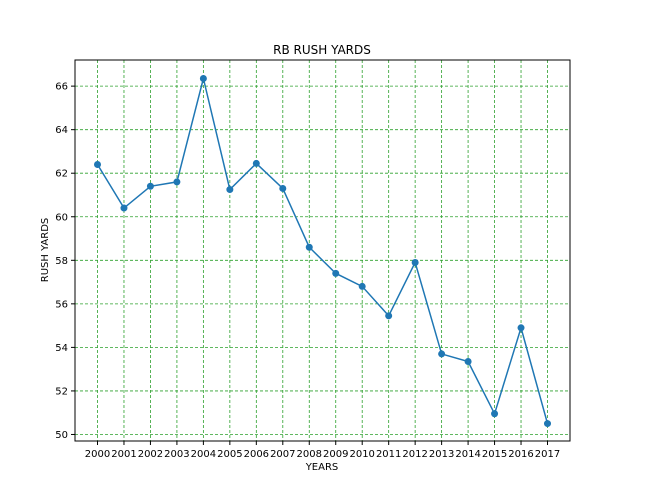  Describe the element at coordinates (547, 454) in the screenshot. I see `x-tick-label: 2017` at that location.